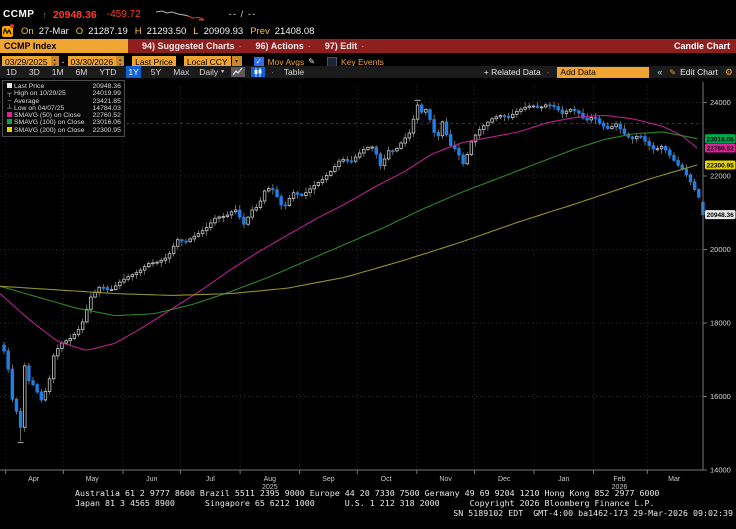  I want to click on high-value: 21293.50, so click(166, 31).